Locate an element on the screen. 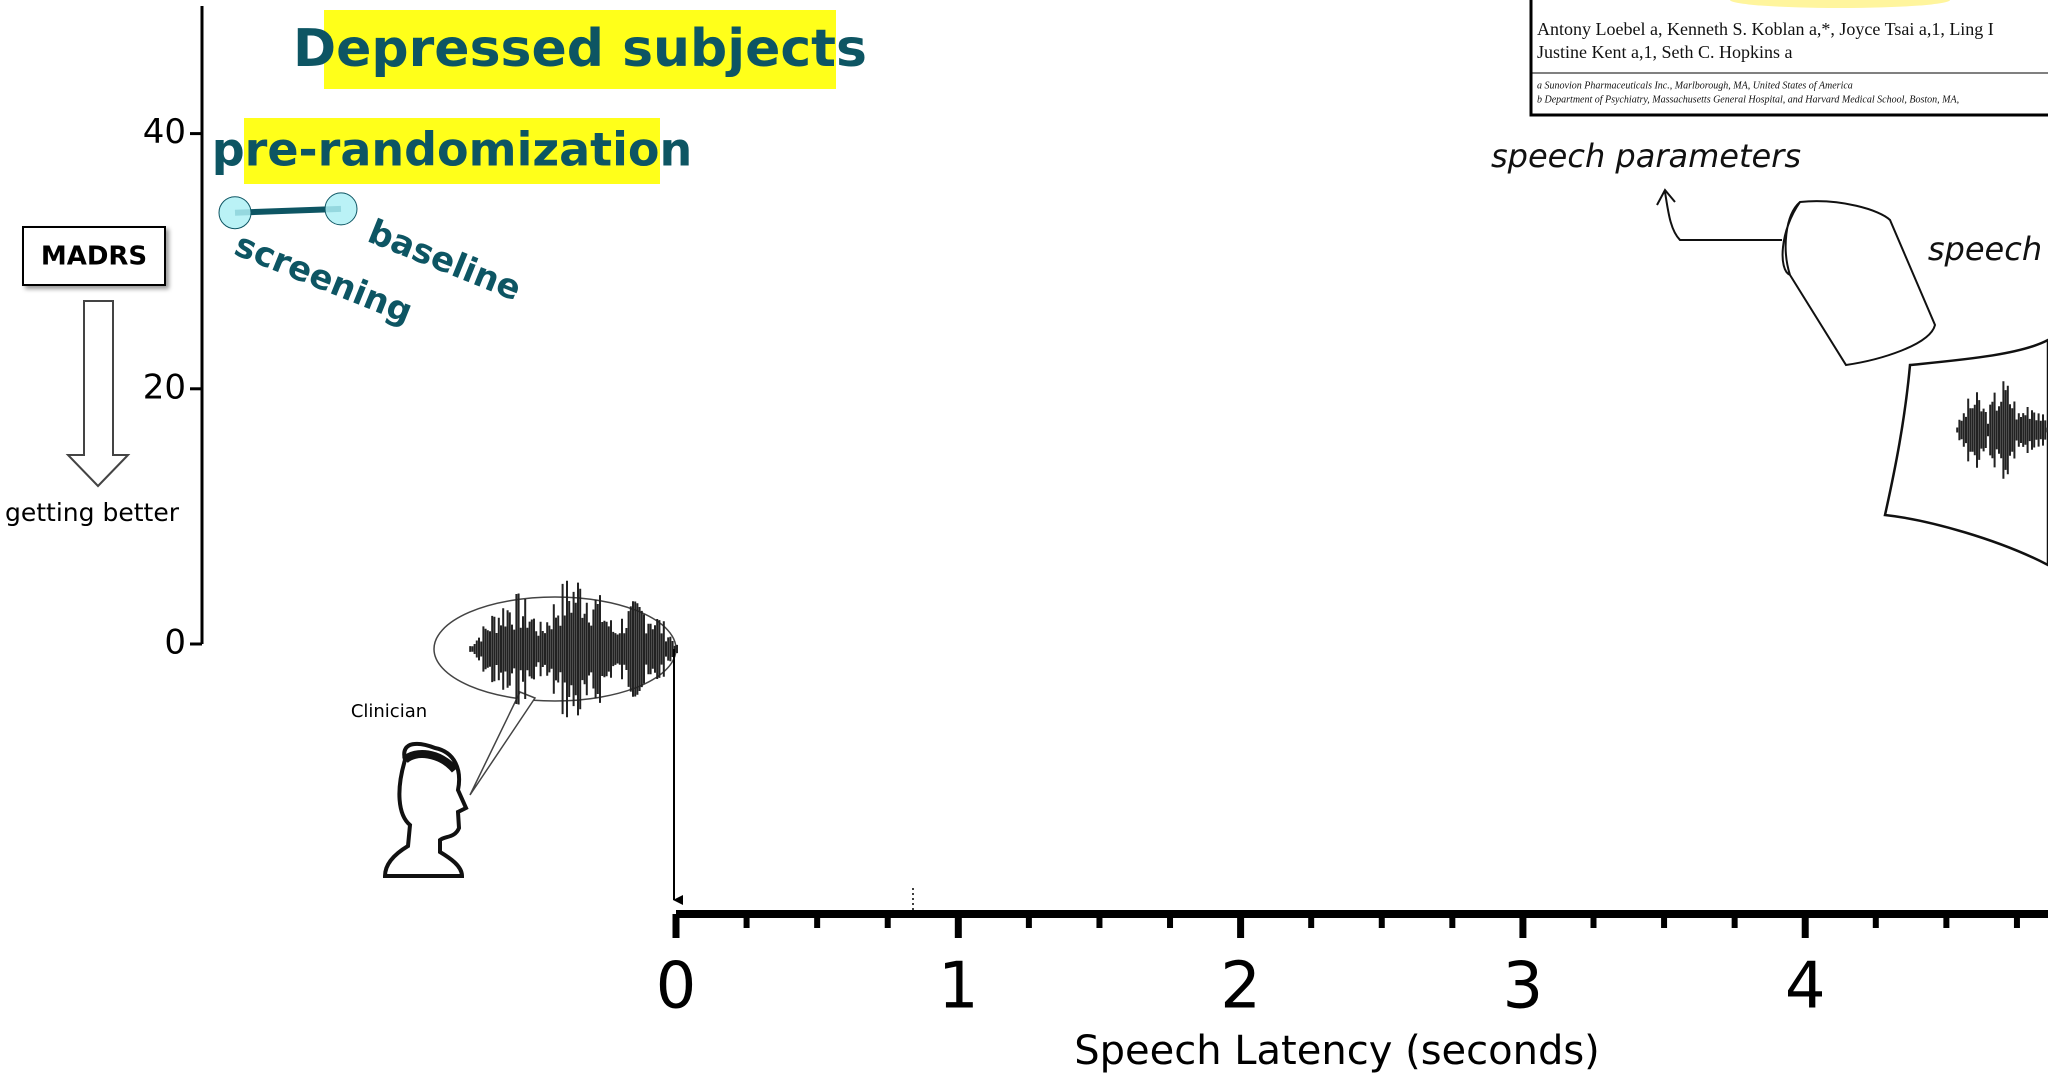 This screenshot has width=2048, height=1079. sketch-waveform is located at coordinates (2002, 430).